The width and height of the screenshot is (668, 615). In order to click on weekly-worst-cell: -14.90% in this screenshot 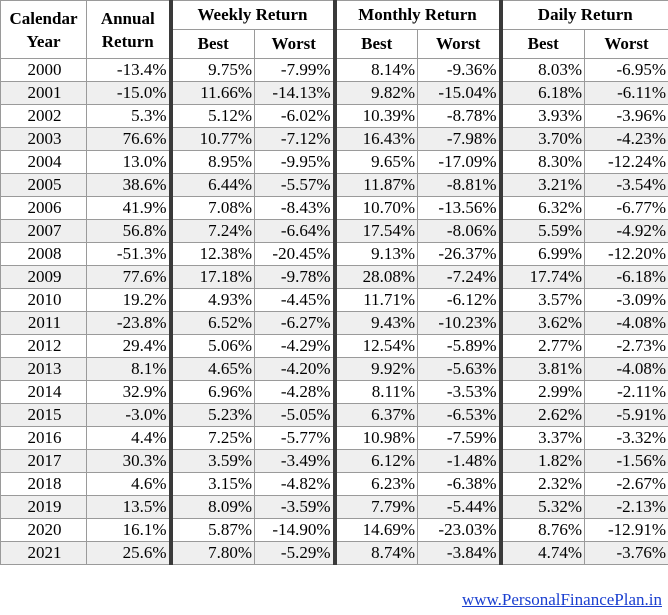, I will do `click(294, 530)`.